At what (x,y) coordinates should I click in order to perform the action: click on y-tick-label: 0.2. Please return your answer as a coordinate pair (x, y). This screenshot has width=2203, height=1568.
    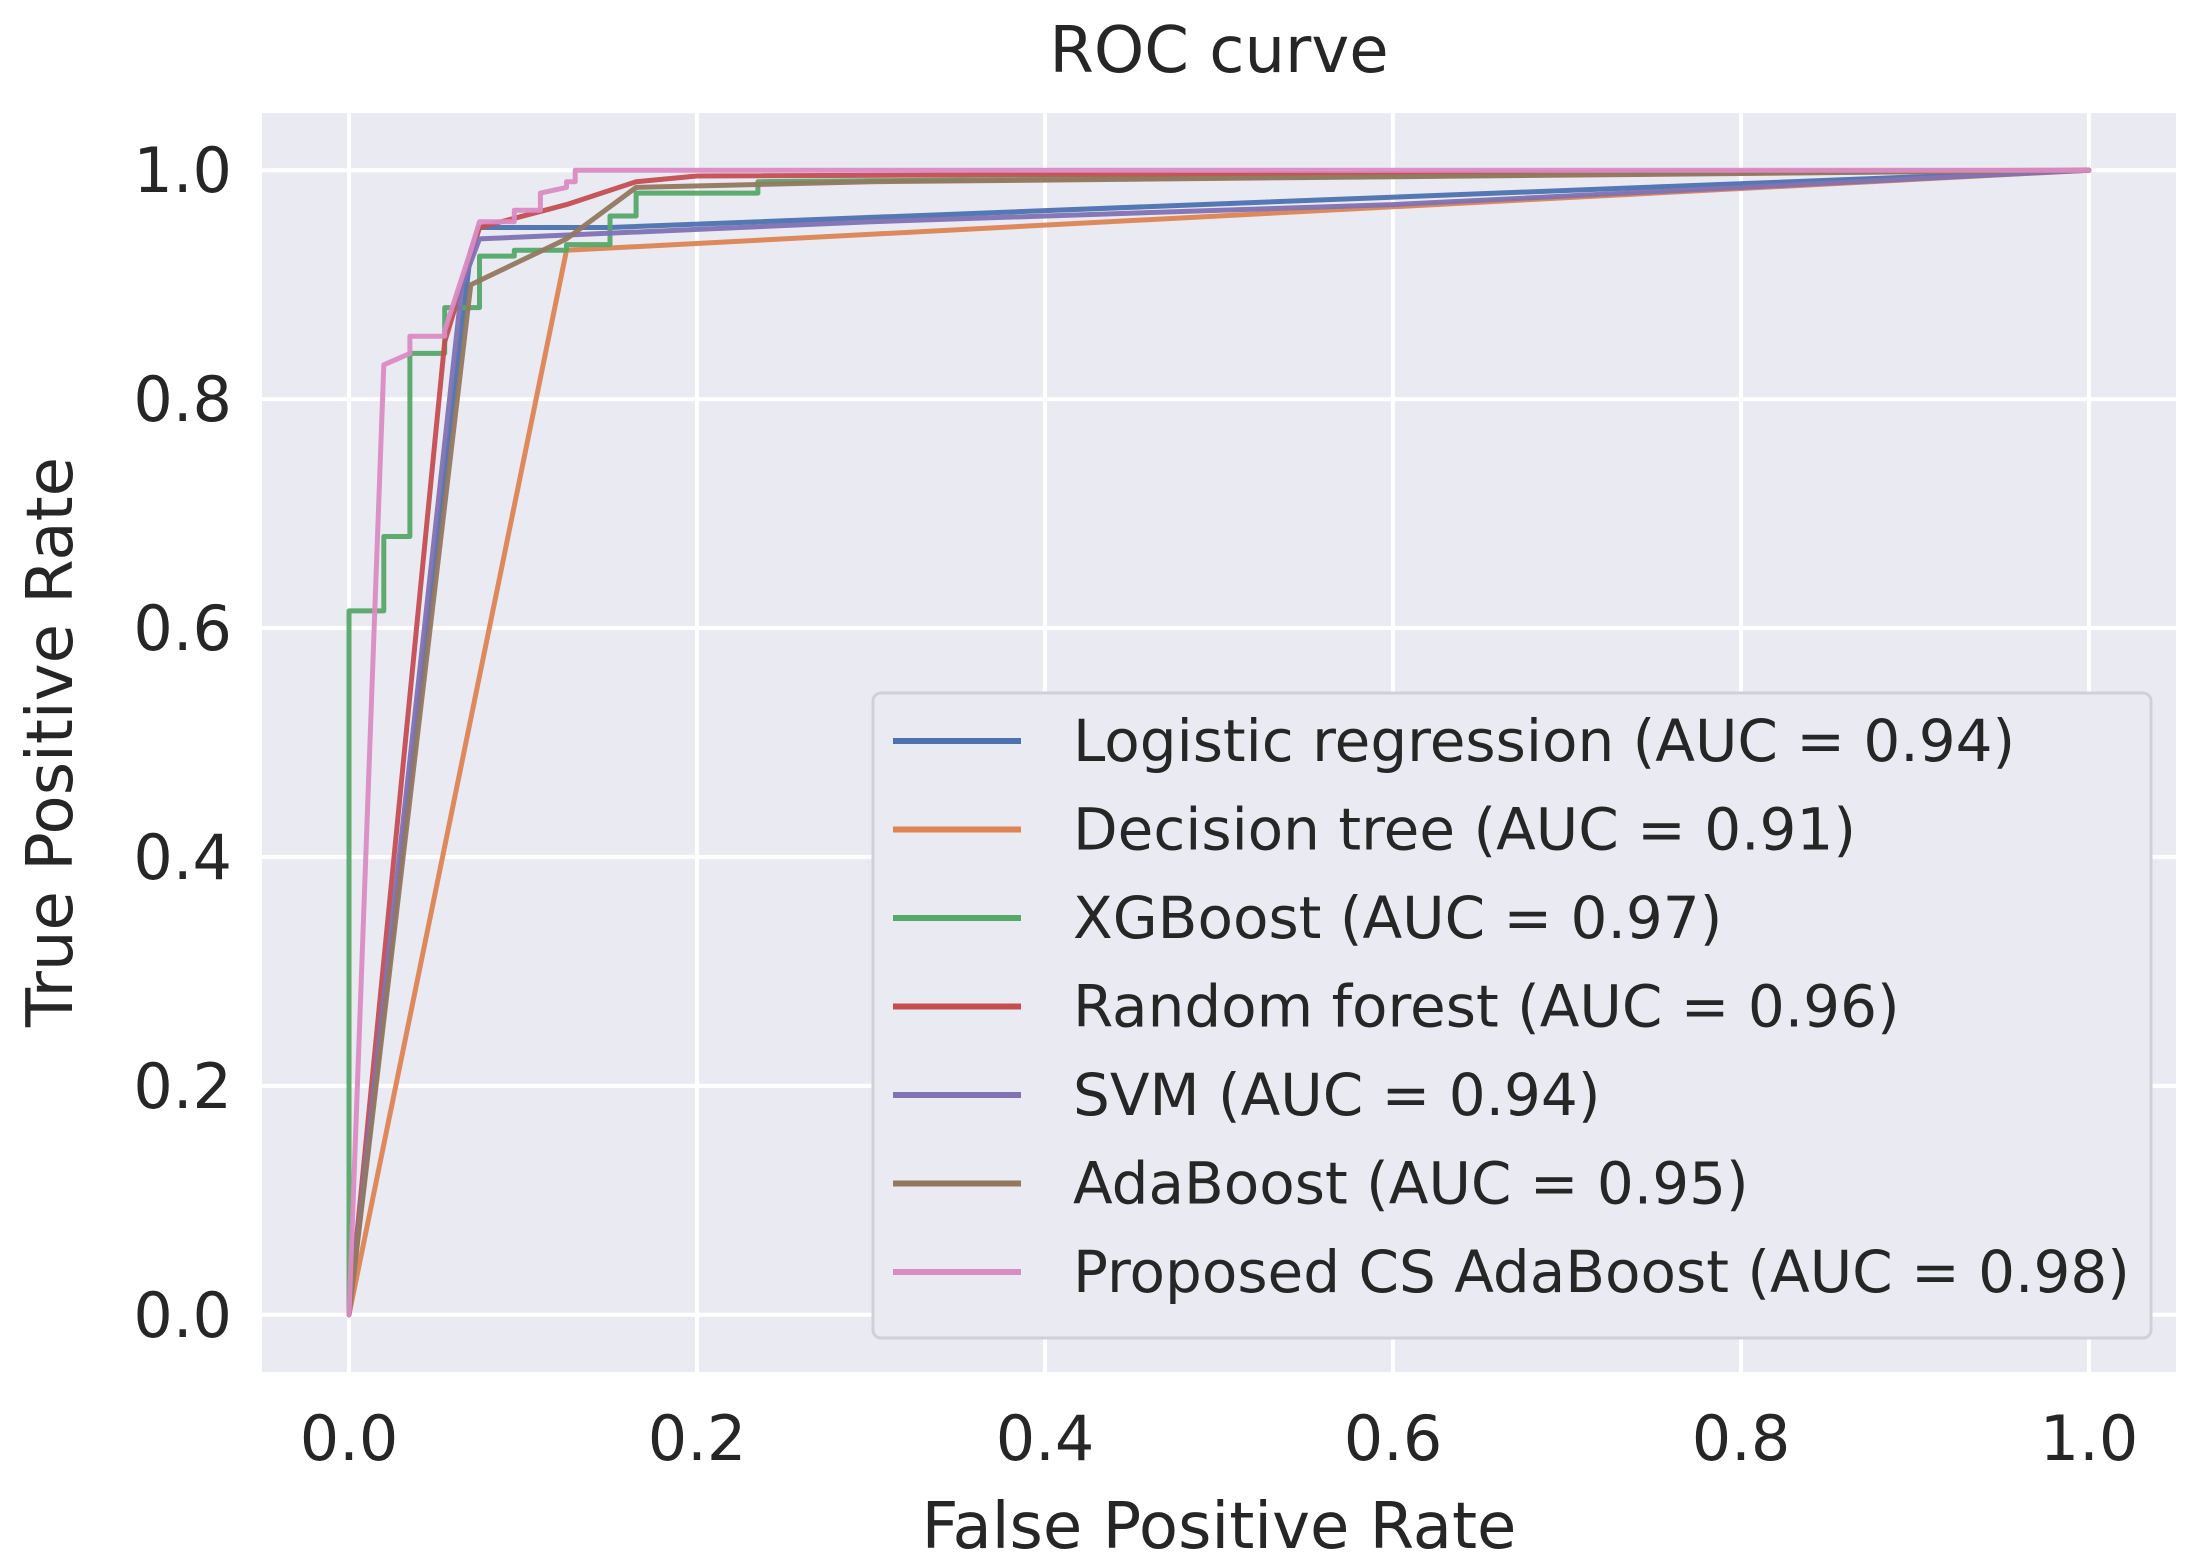
    Looking at the image, I should click on (182, 1086).